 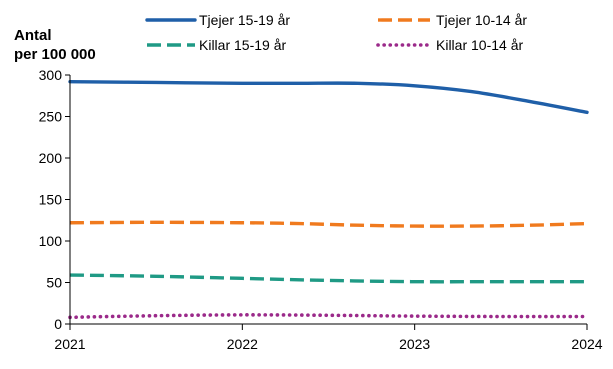 I want to click on y-axis-title-line-2: per 100 000, so click(x=55, y=54).